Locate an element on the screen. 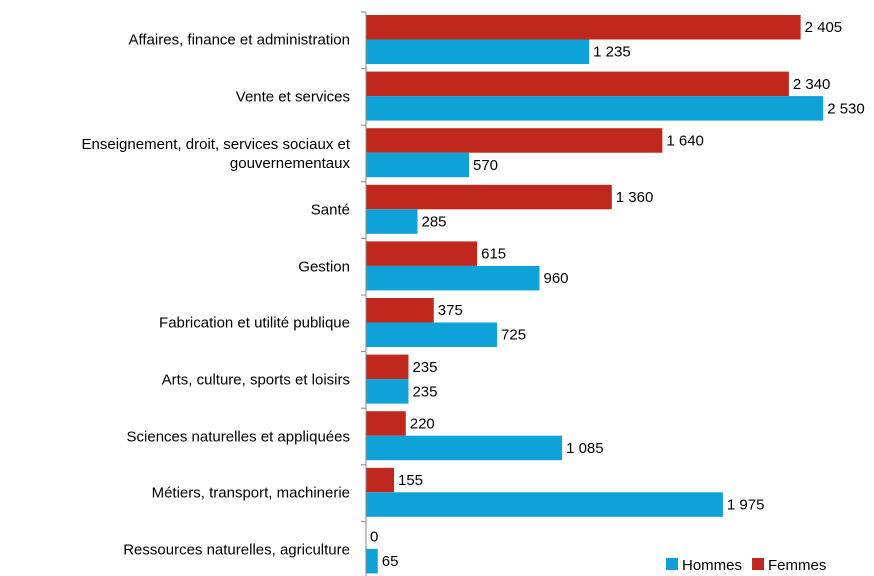  data-label: 2 530 is located at coordinates (846, 108).